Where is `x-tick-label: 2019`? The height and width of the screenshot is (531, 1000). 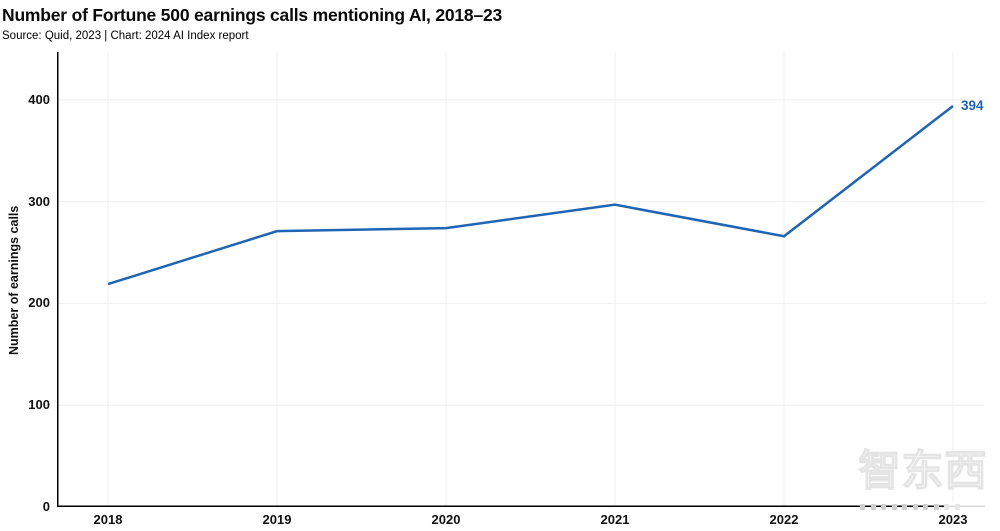 x-tick-label: 2019 is located at coordinates (277, 519).